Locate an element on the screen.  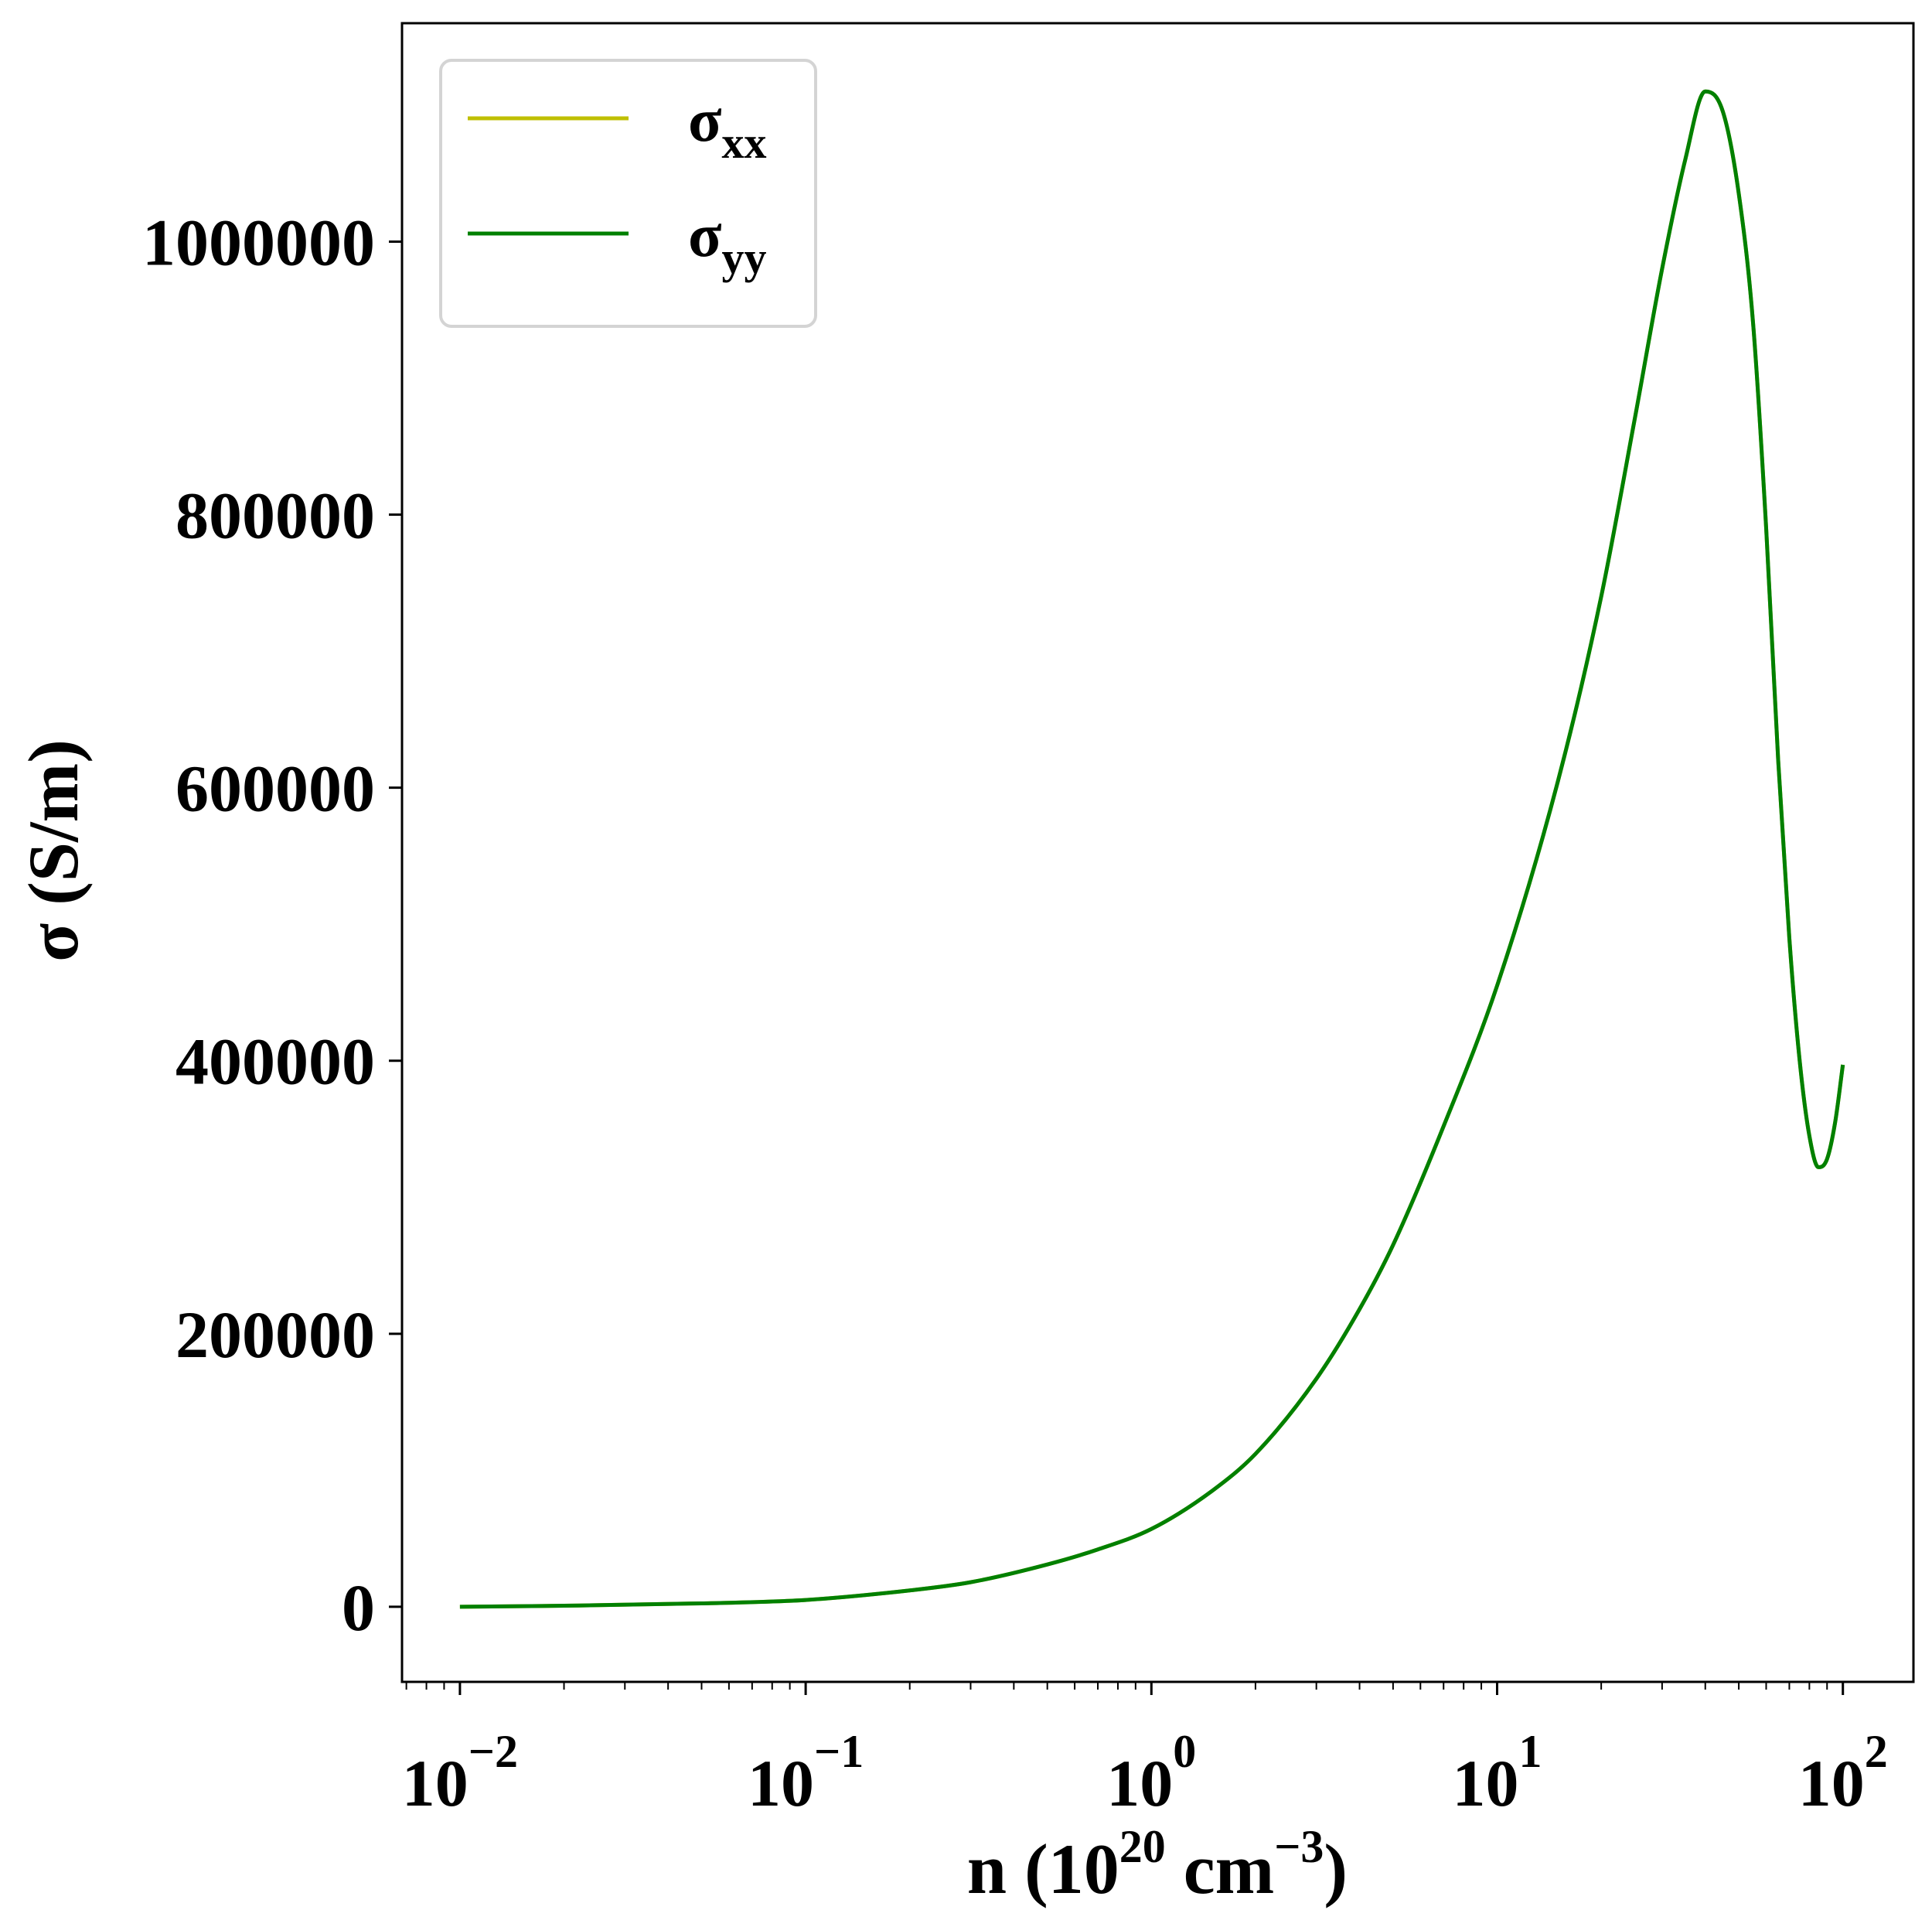
legend-label-sigma-yy: σyy is located at coordinates (727, 242).